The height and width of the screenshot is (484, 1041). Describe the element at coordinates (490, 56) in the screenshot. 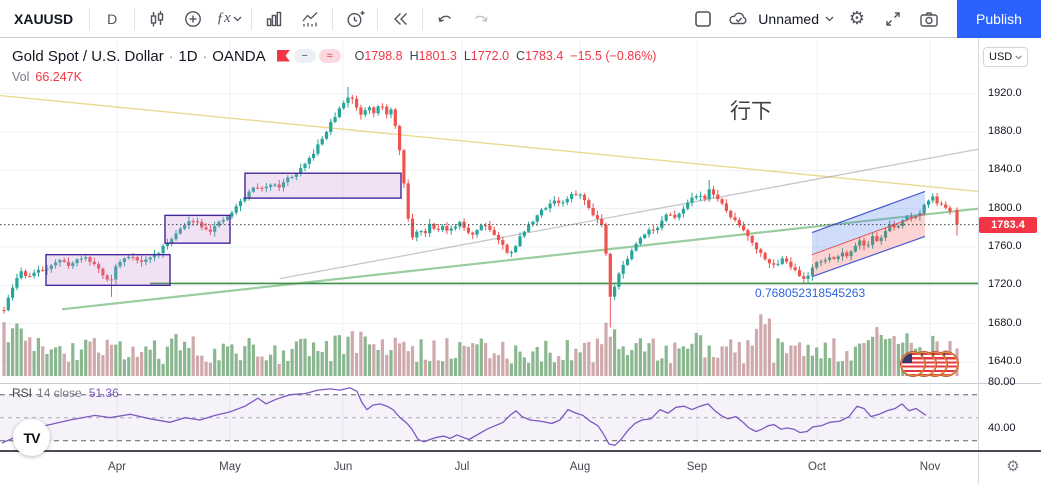

I see `low-value: 1772.0` at that location.